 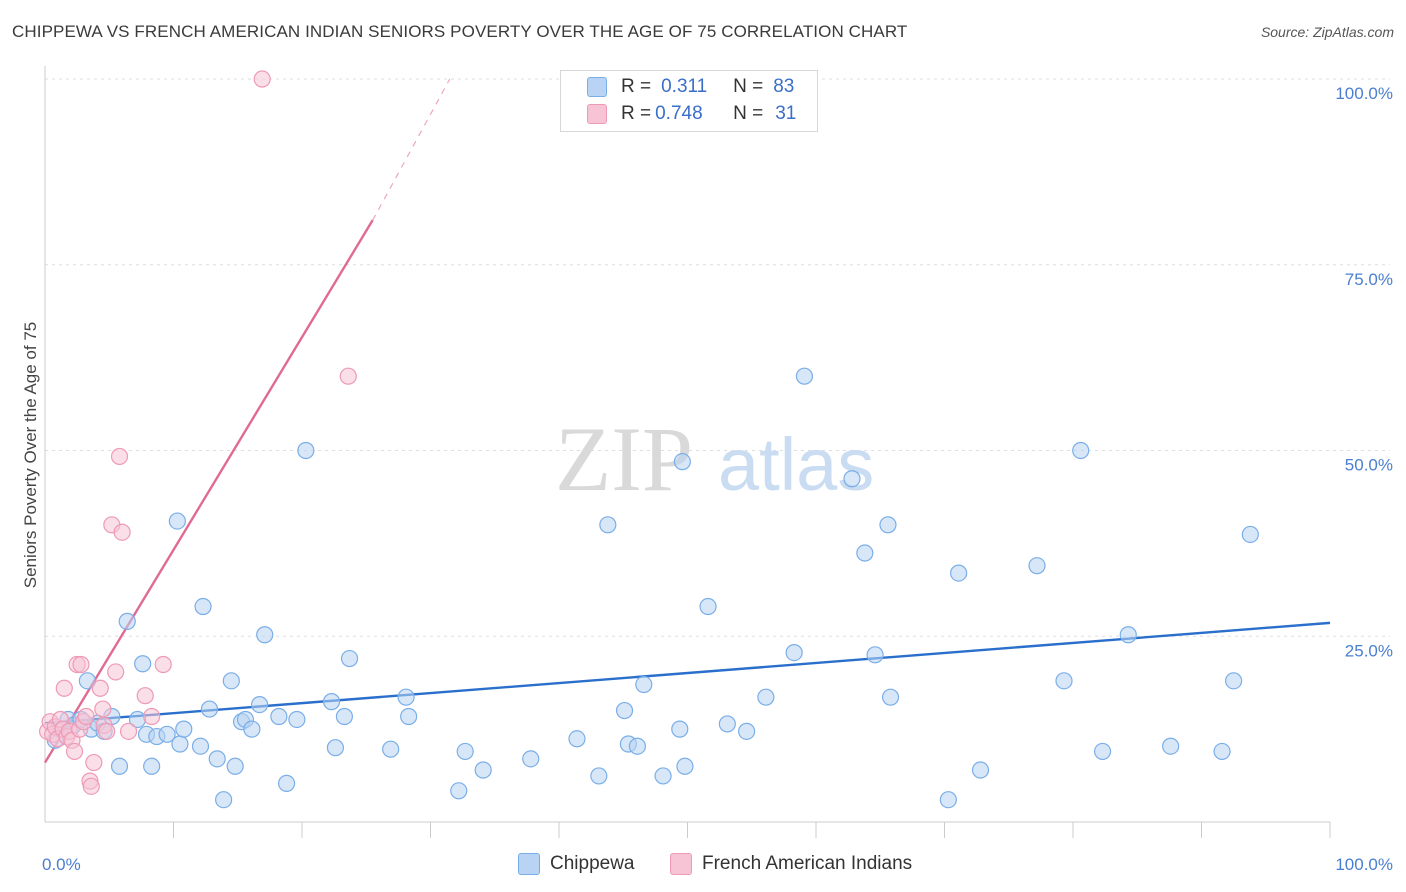 What do you see at coordinates (690, 87) in the screenshot?
I see `legend-row-chippewa: R = 0.311 N = 83` at bounding box center [690, 87].